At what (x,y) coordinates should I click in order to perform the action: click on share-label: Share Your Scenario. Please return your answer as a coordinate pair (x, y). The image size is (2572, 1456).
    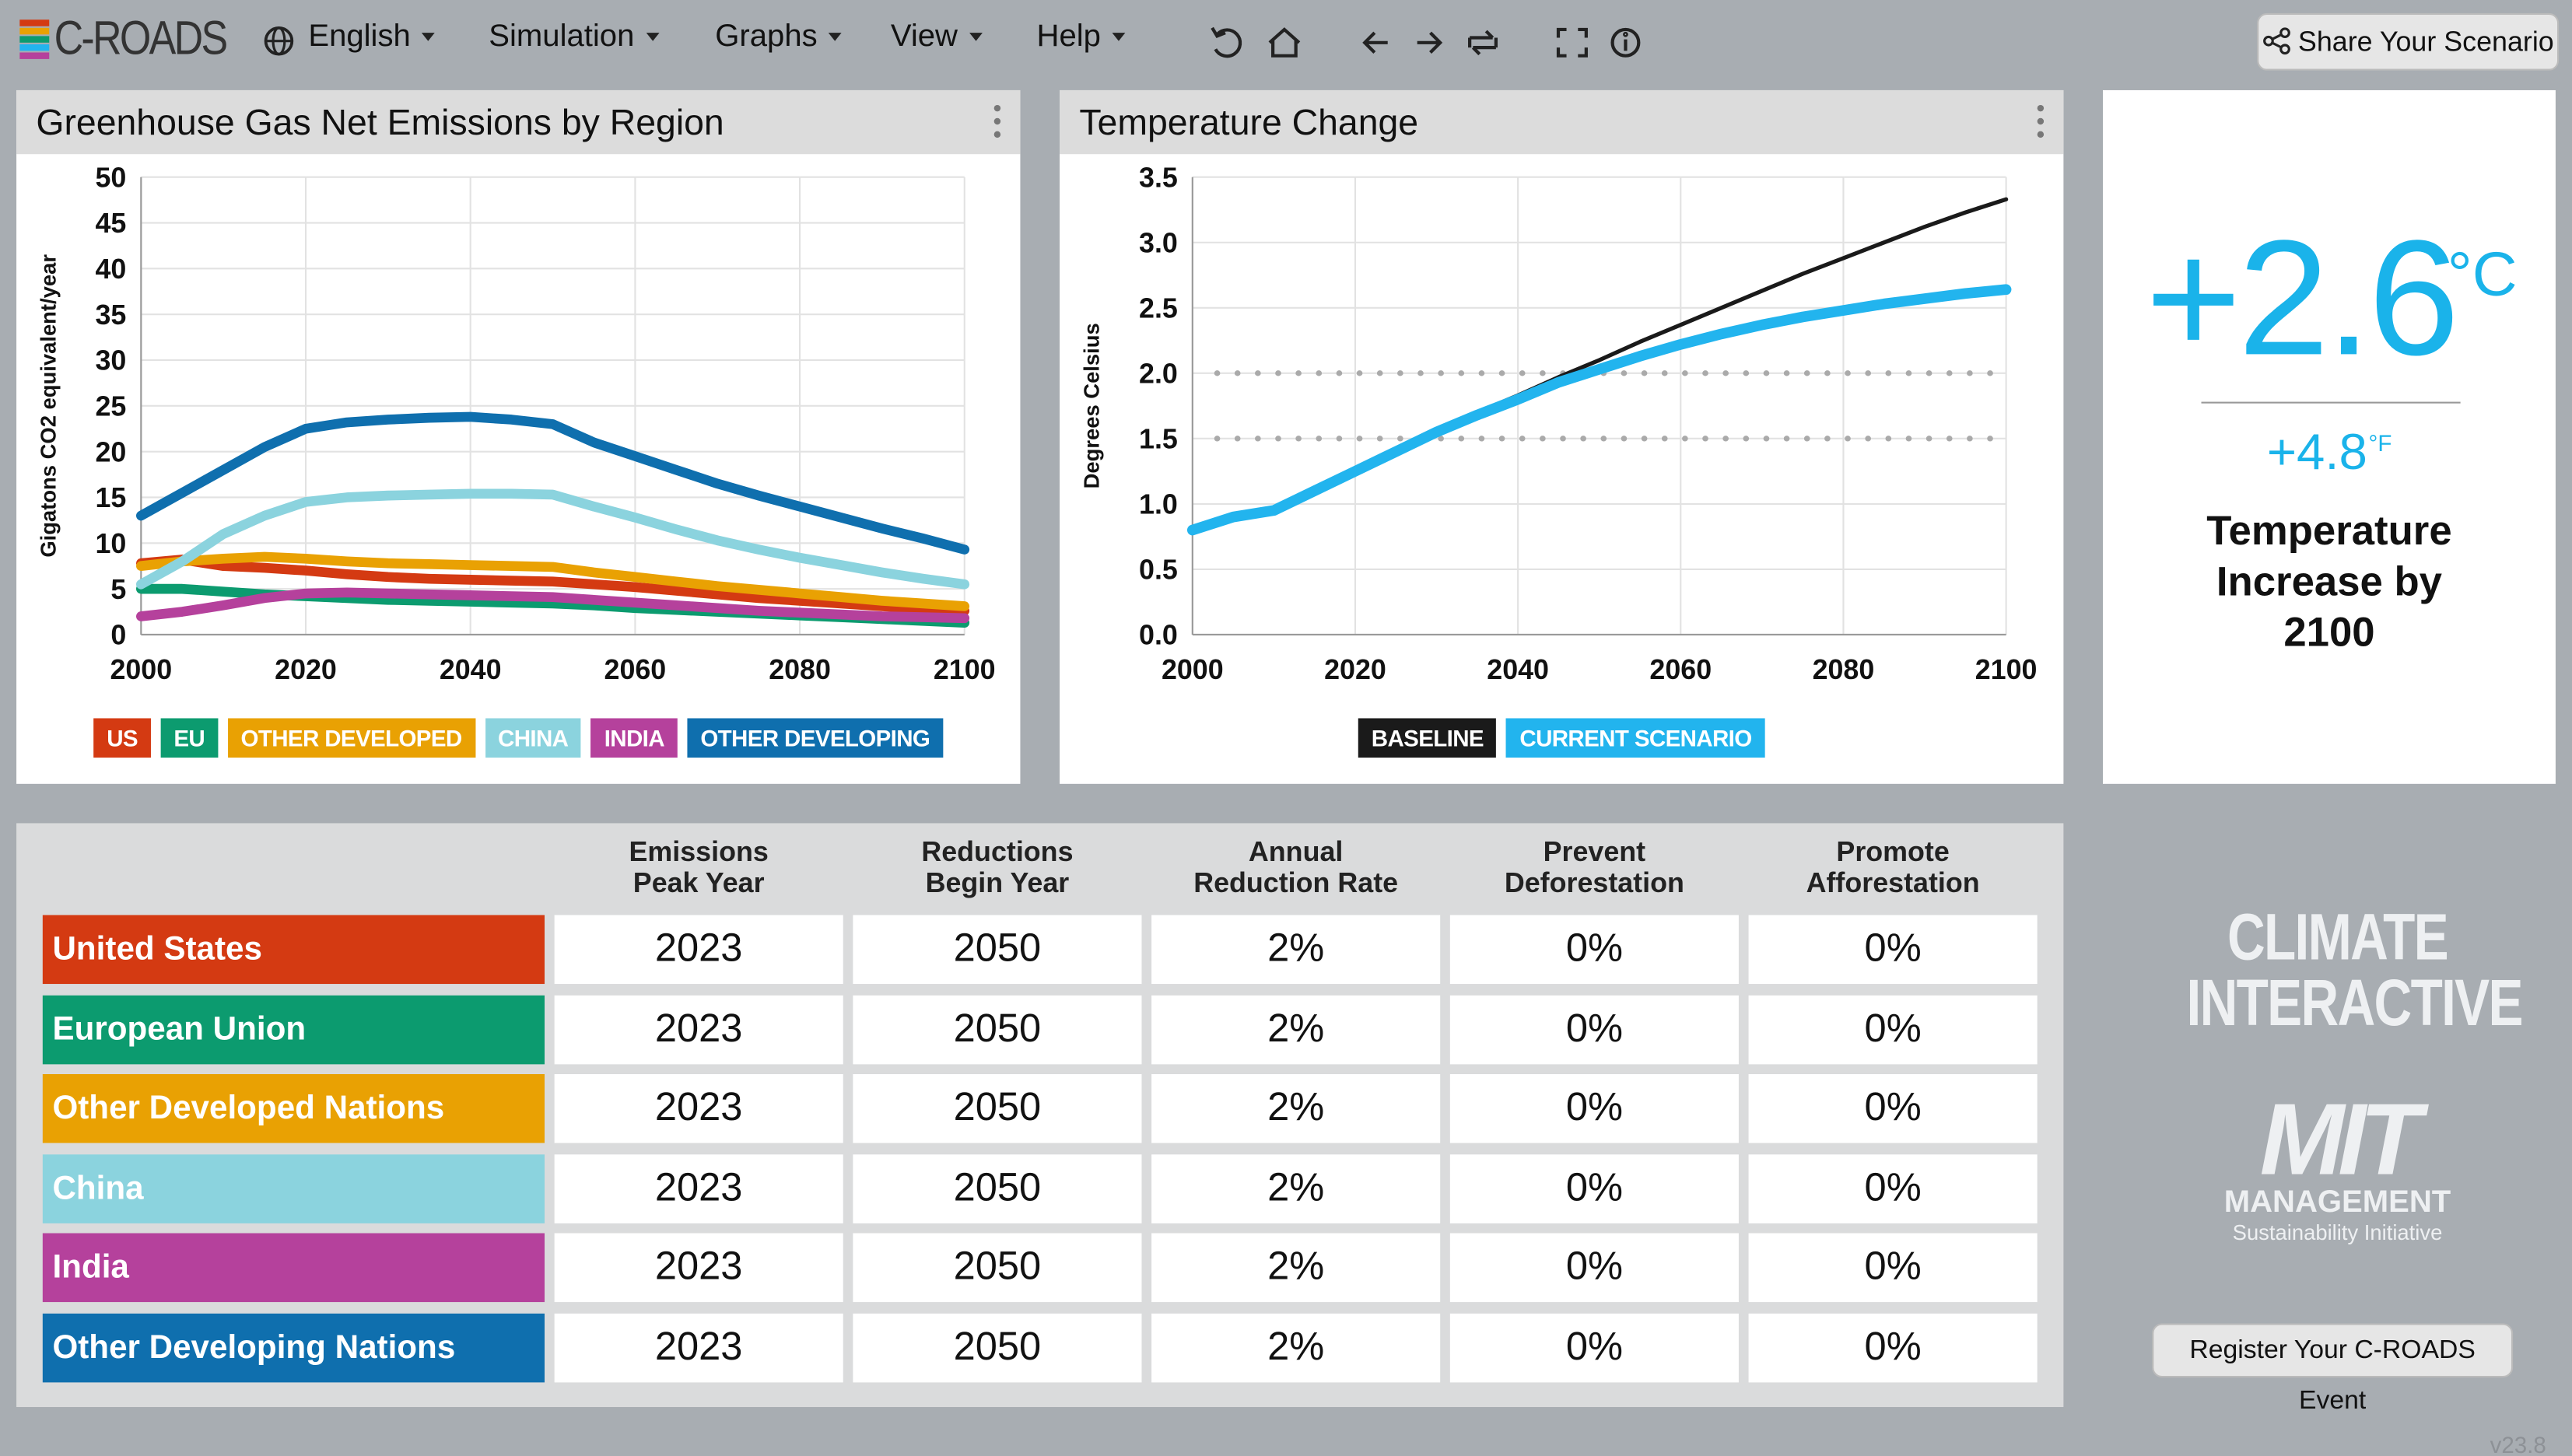
    Looking at the image, I should click on (2425, 42).